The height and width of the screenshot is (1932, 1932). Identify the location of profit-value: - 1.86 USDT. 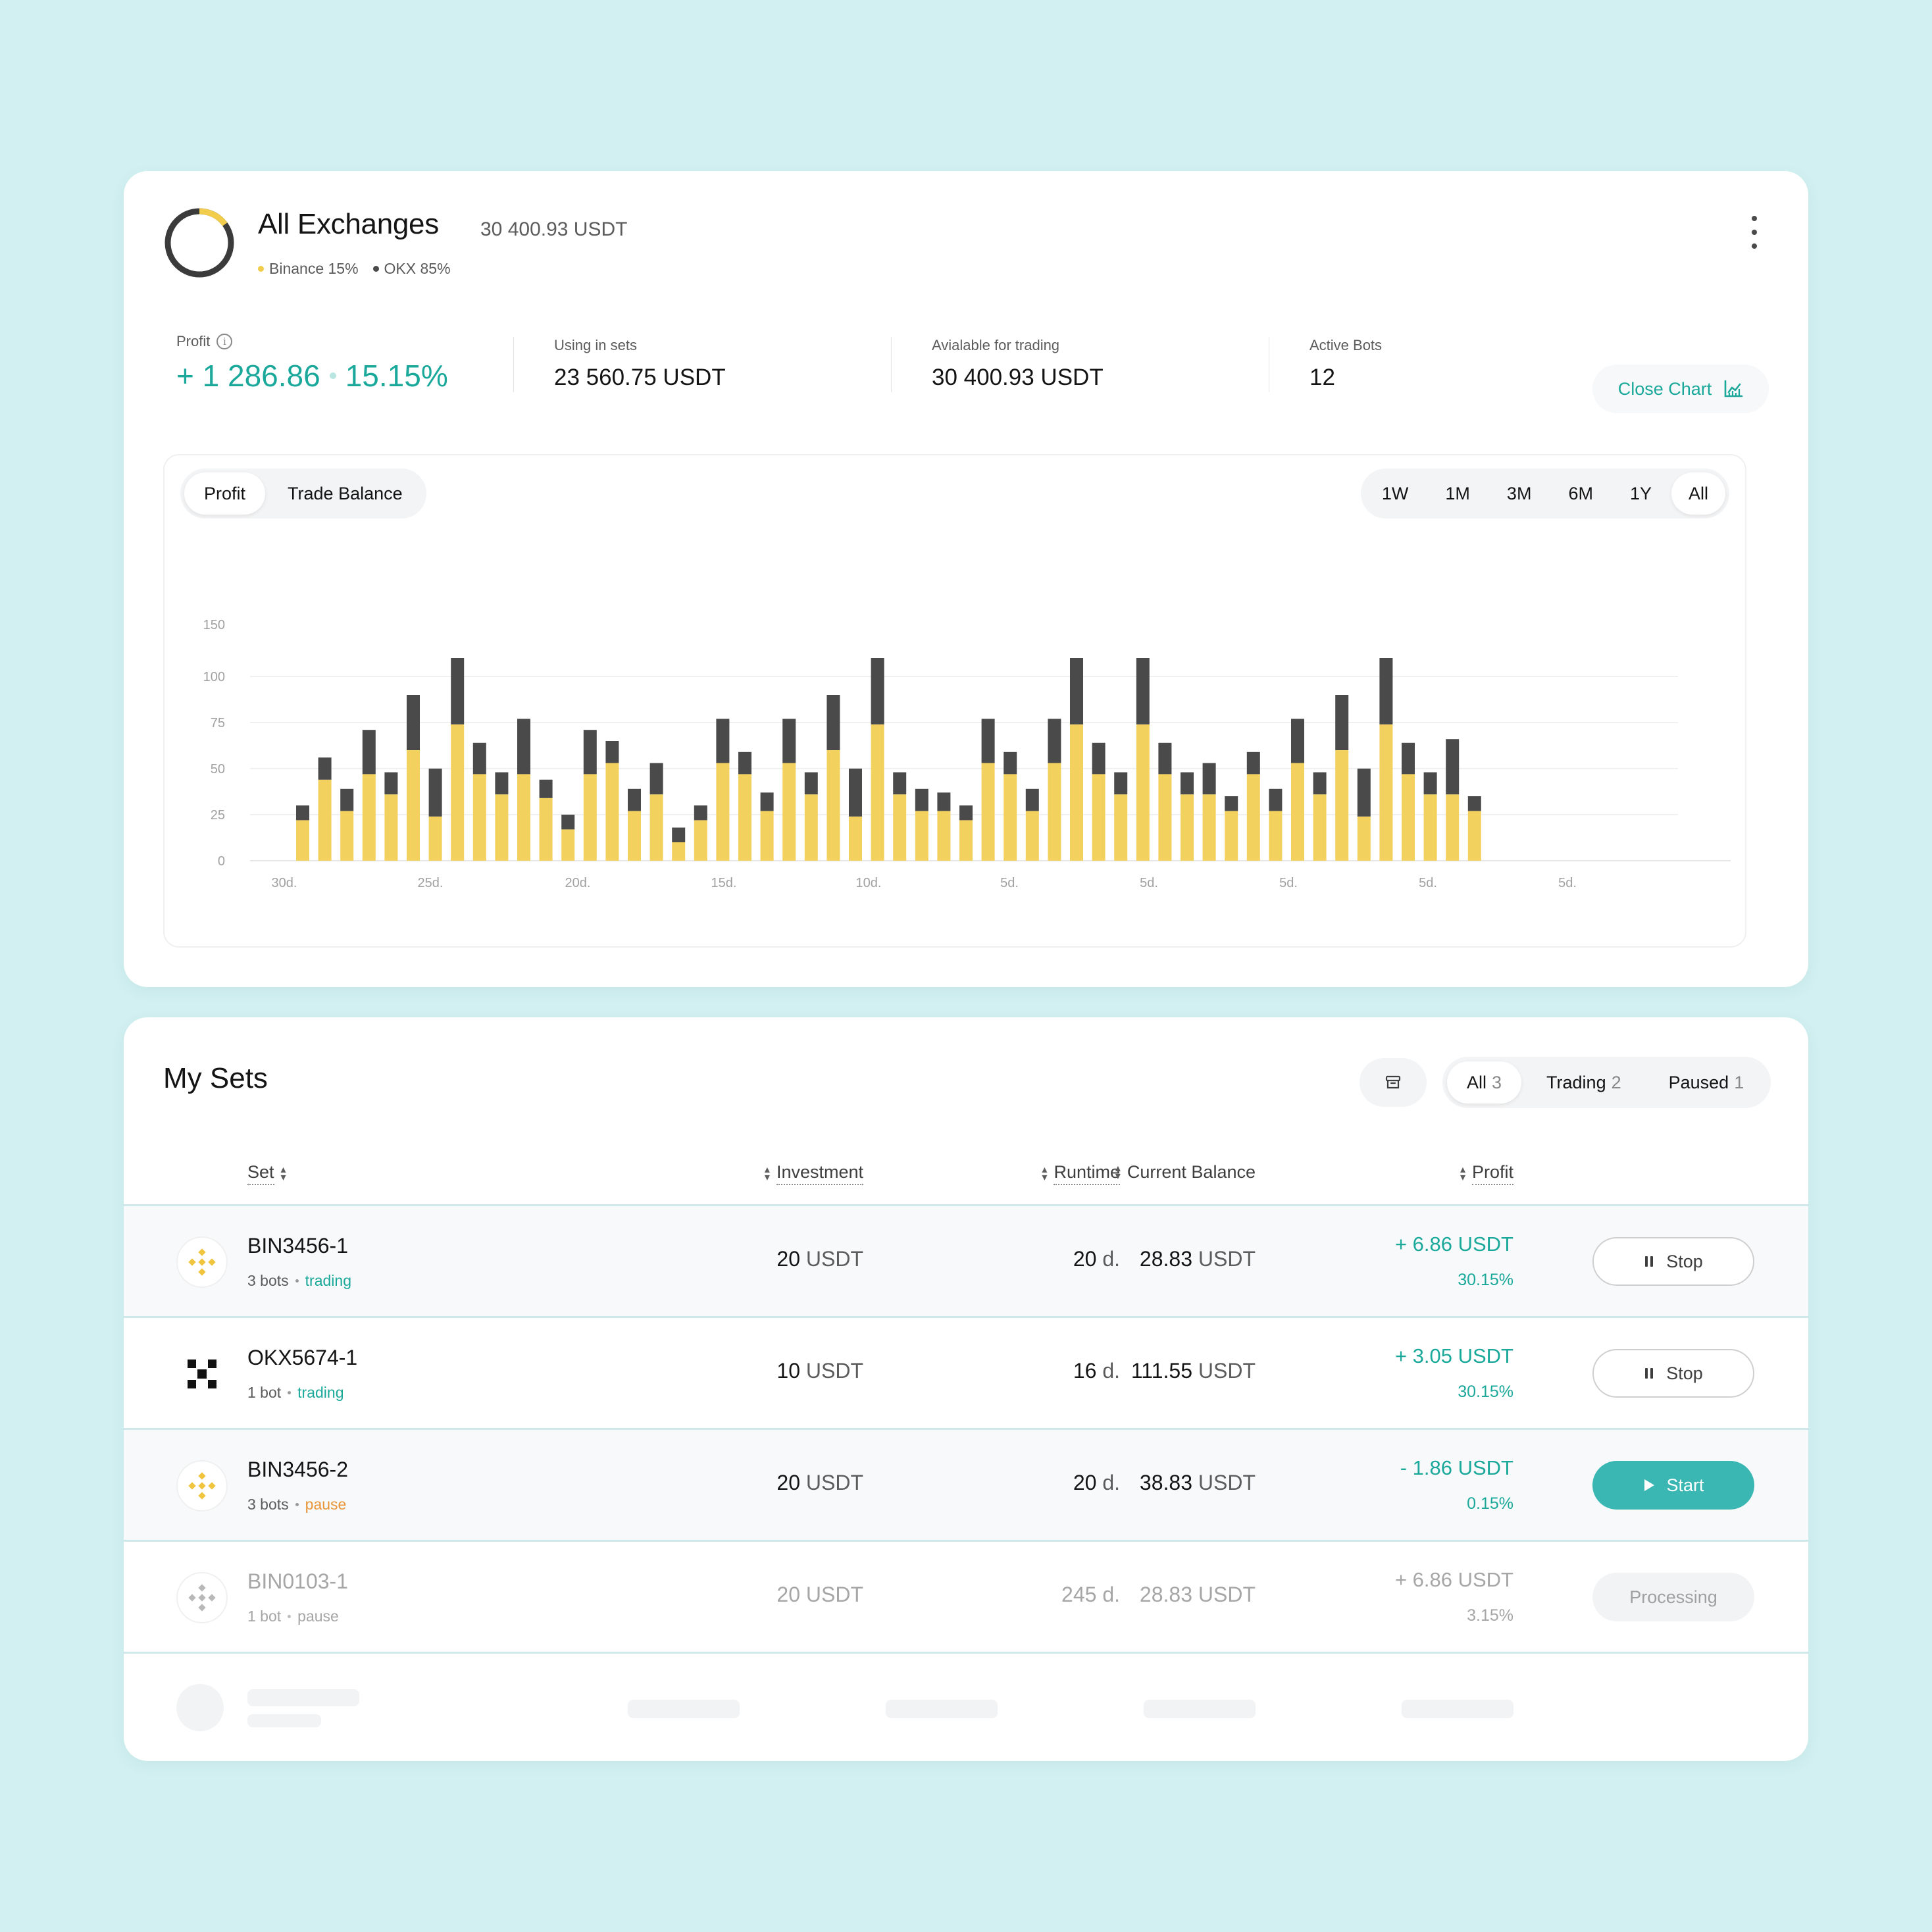
(1456, 1467).